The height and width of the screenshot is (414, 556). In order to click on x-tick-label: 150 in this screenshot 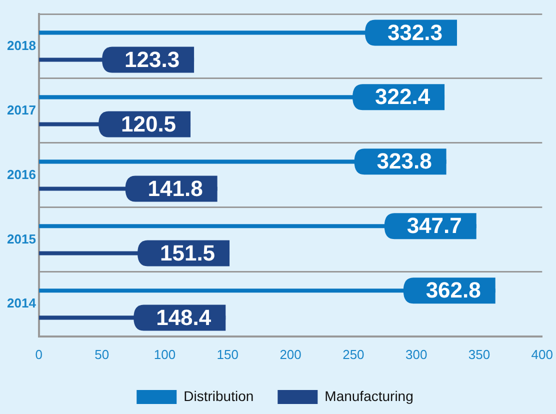, I will do `click(227, 354)`.